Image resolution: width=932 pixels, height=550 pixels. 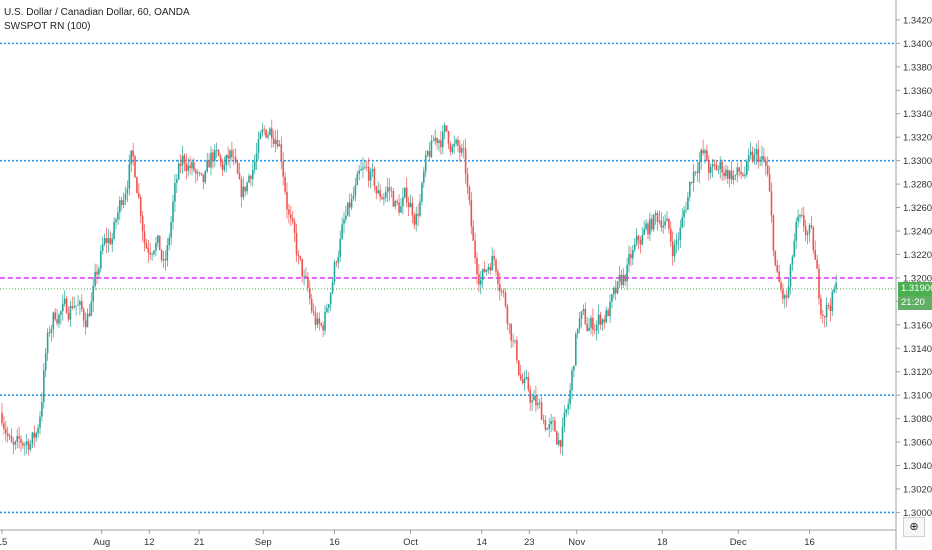 What do you see at coordinates (917, 67) in the screenshot?
I see `price-tick-label: 1.33800` at bounding box center [917, 67].